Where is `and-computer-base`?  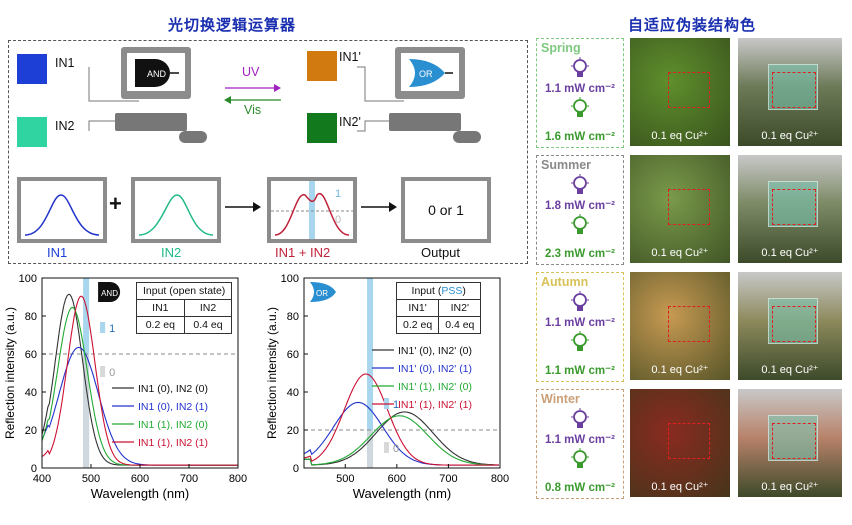
and-computer-base is located at coordinates (151, 122).